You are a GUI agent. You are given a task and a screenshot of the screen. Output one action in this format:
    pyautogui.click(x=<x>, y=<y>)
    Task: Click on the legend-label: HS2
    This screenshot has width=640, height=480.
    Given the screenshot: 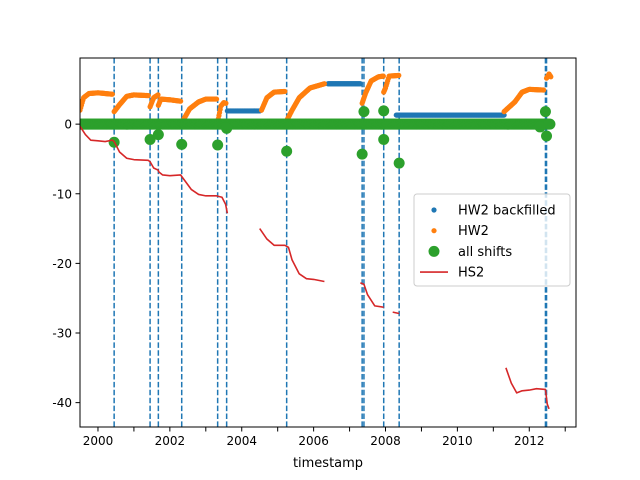 What is the action you would take?
    pyautogui.click(x=471, y=273)
    